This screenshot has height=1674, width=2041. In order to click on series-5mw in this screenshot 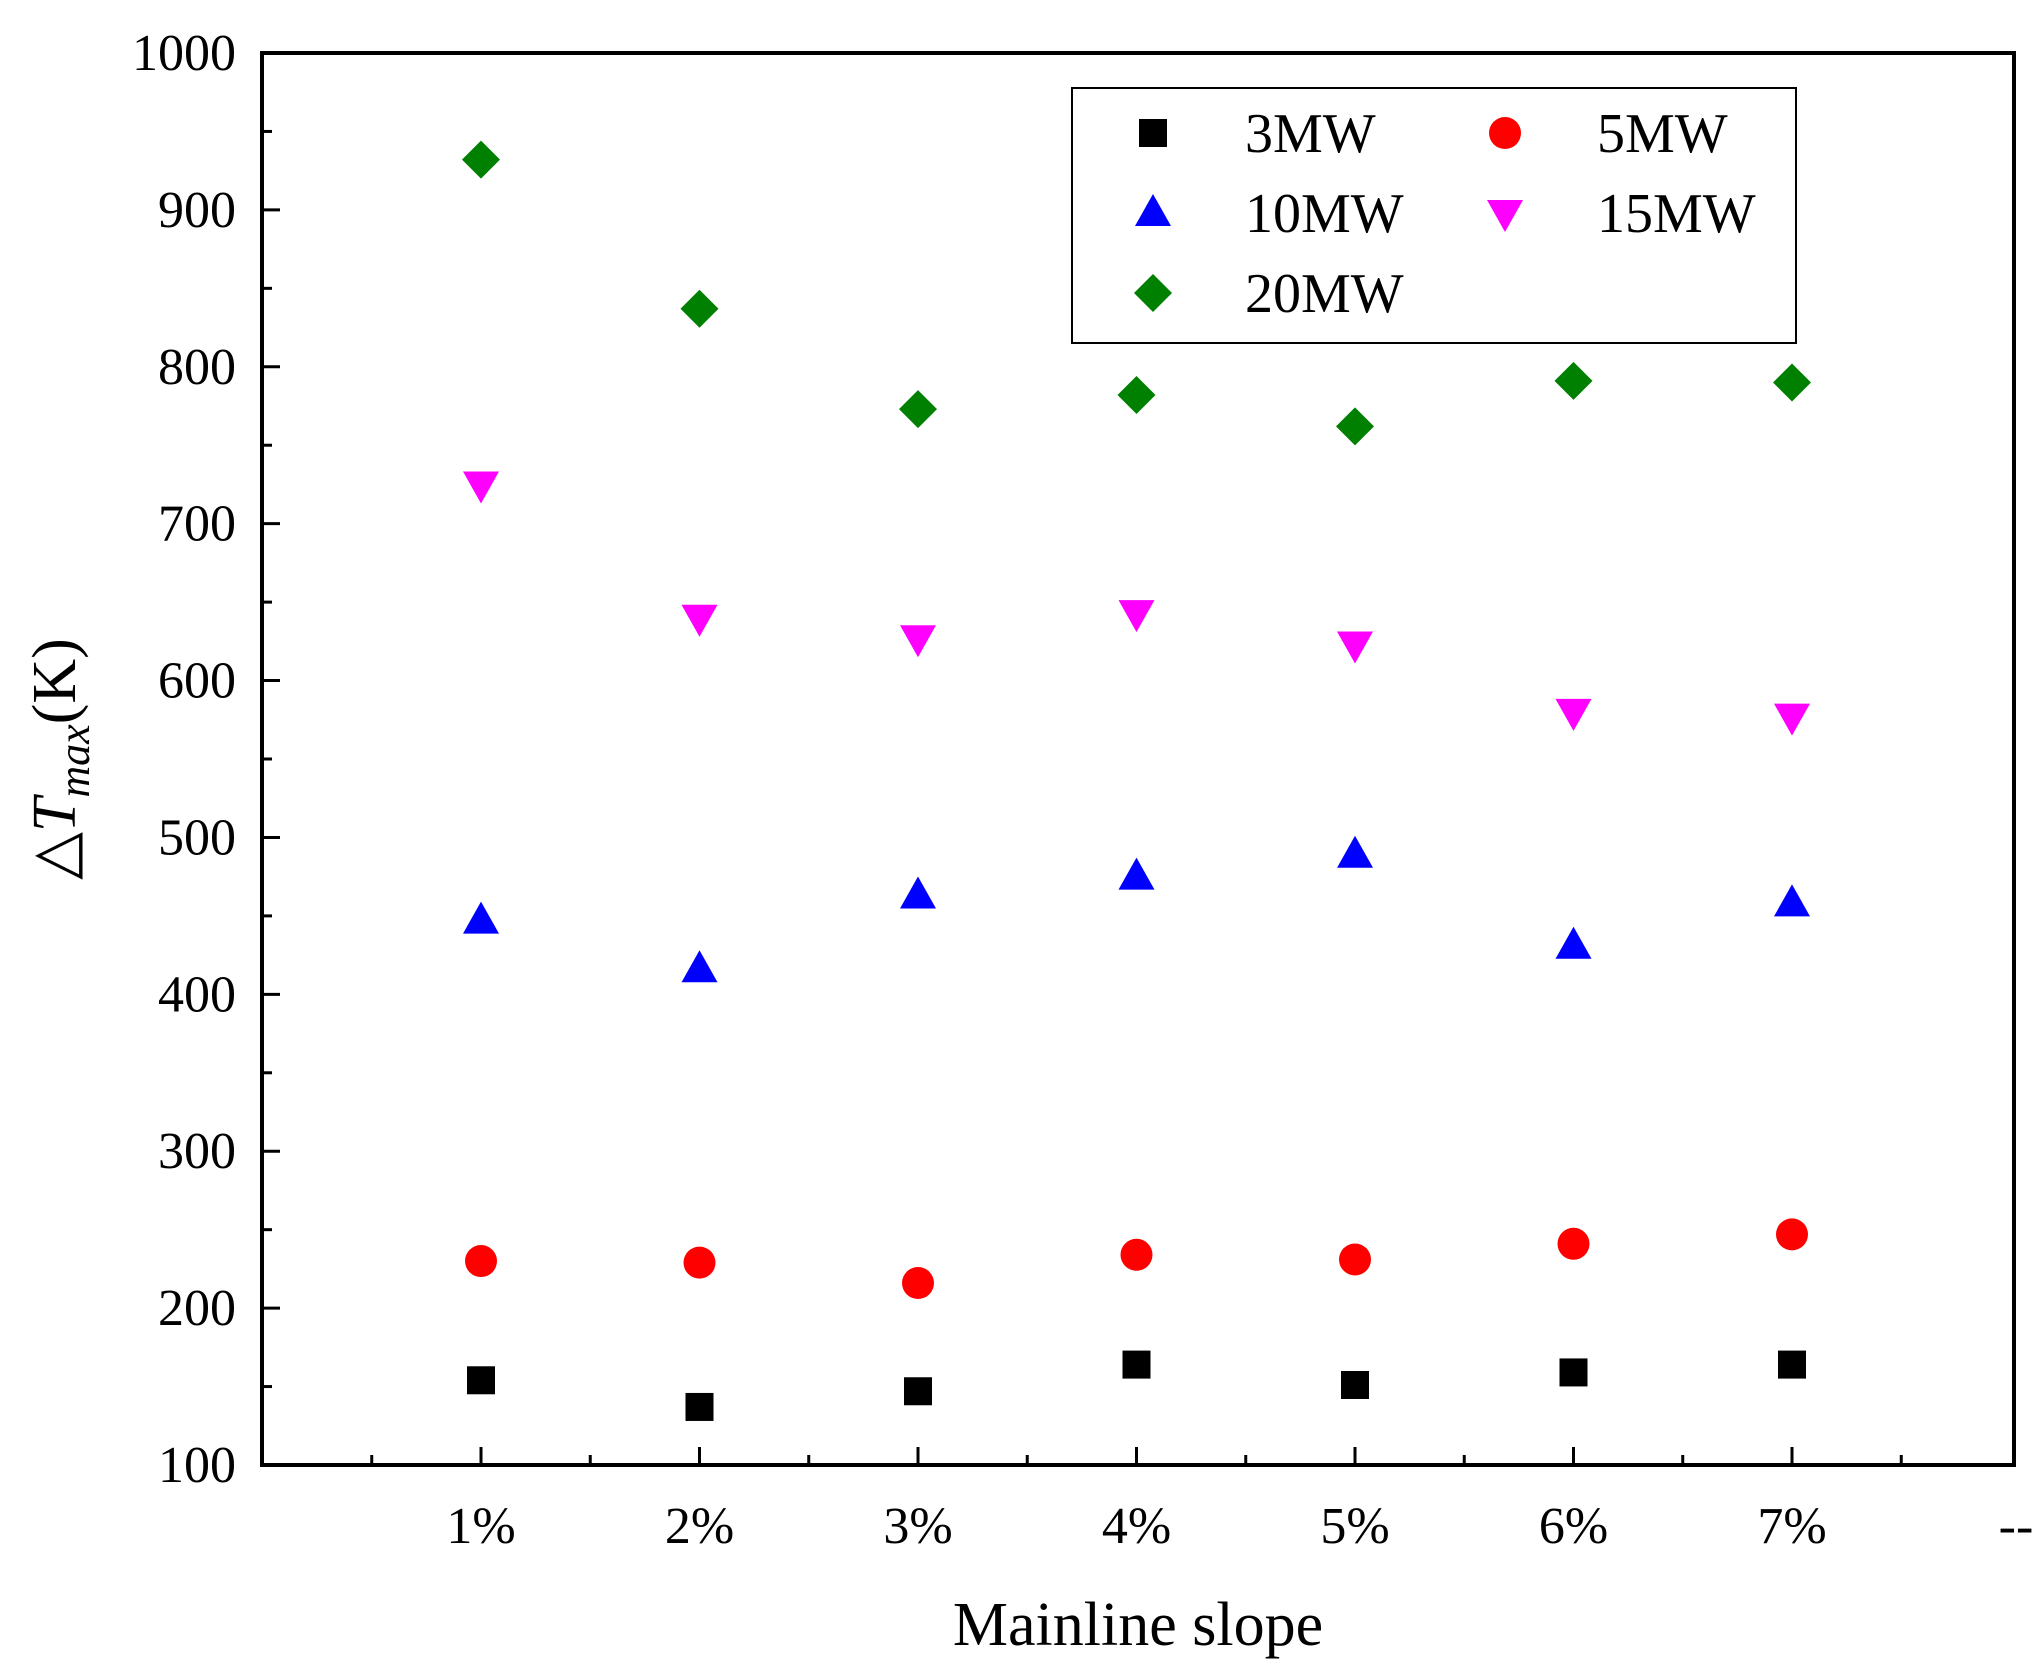, I will do `click(1136, 1259)`.